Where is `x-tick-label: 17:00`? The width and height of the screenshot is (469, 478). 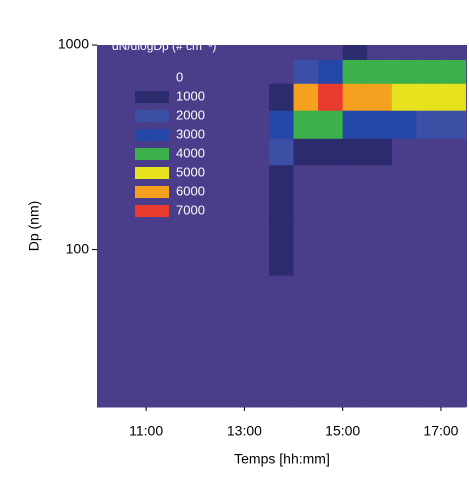 x-tick-label: 17:00 is located at coordinates (440, 431).